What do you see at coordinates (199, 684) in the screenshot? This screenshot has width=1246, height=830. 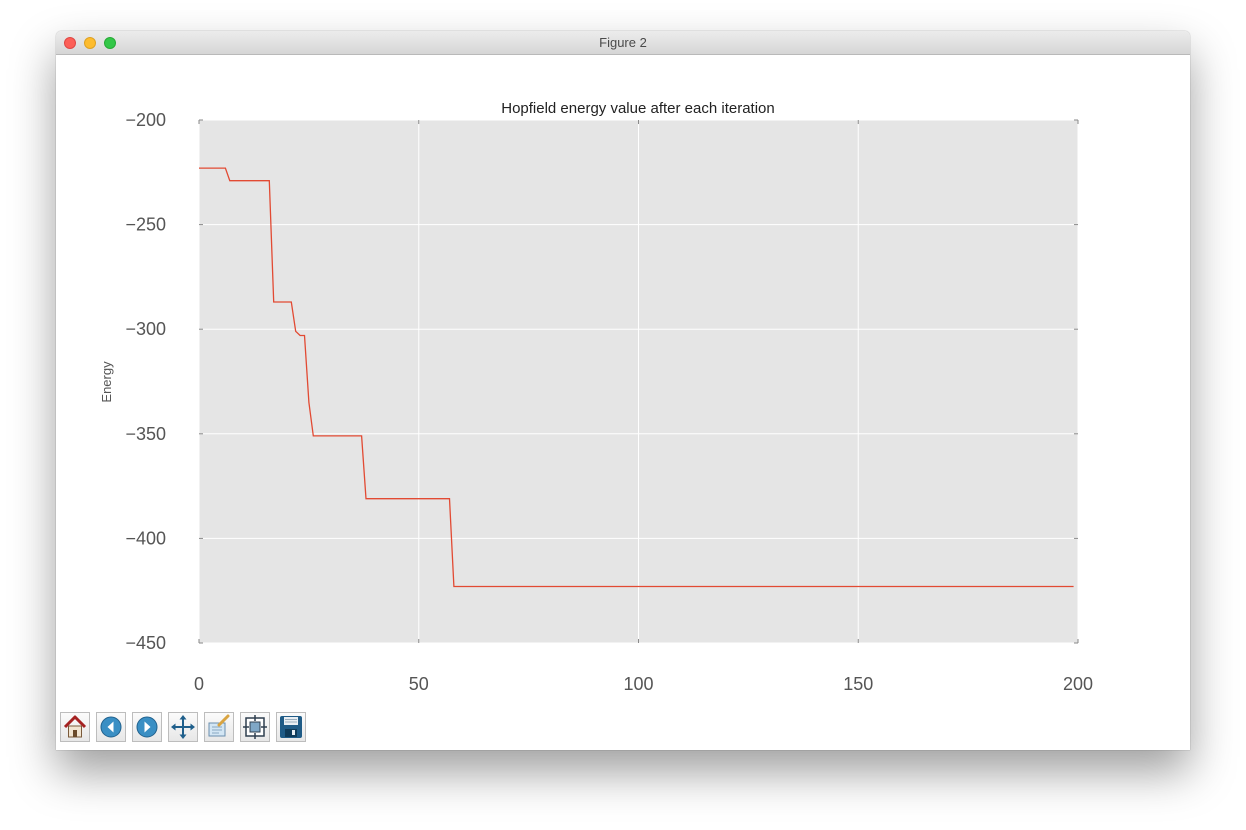 I see `x-tick-label: 0` at bounding box center [199, 684].